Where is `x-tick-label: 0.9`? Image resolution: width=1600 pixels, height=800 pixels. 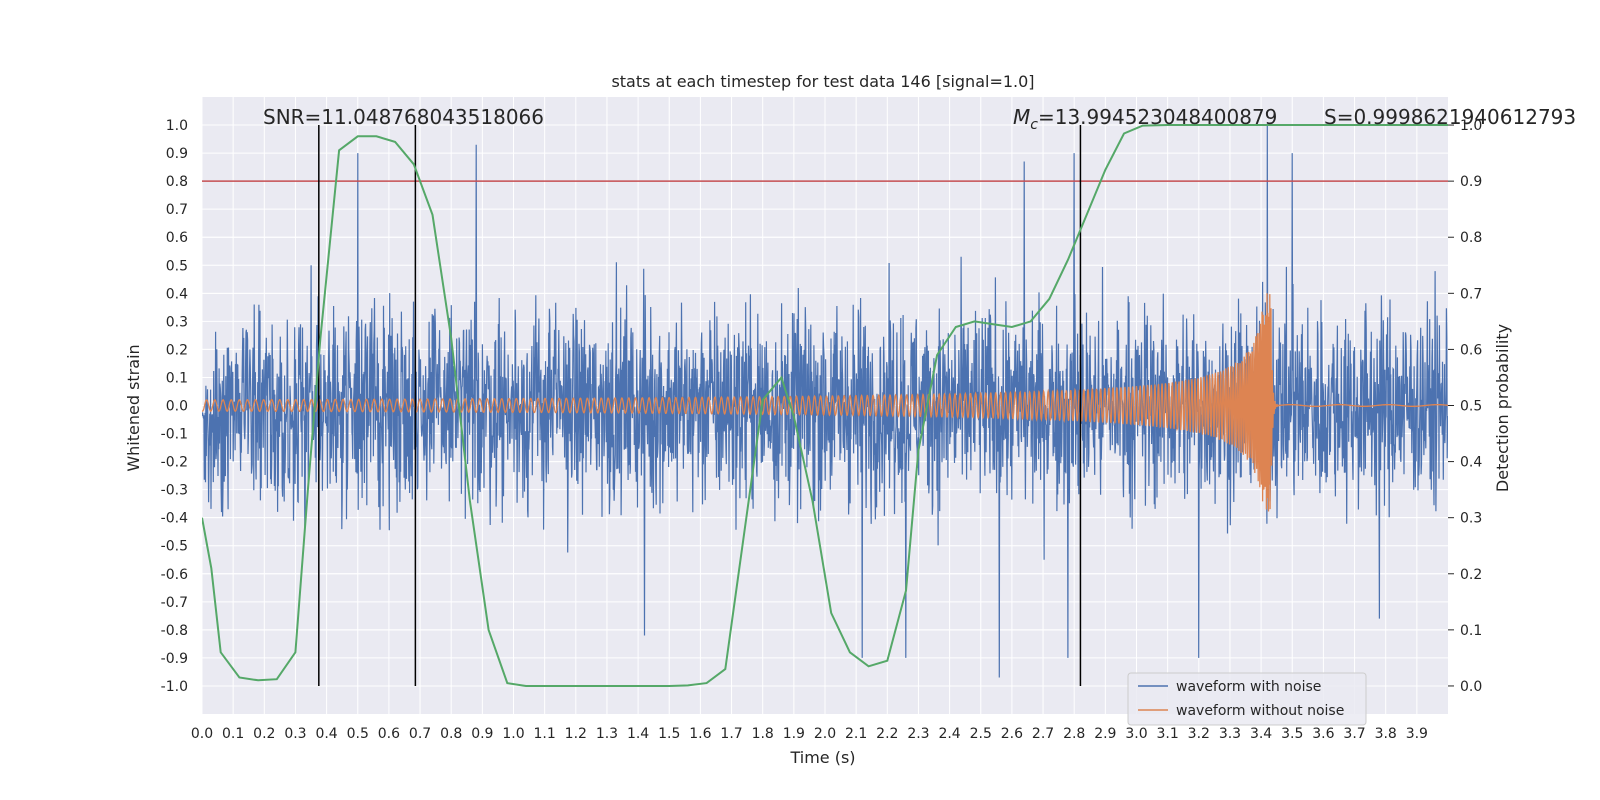 x-tick-label: 0.9 is located at coordinates (482, 734).